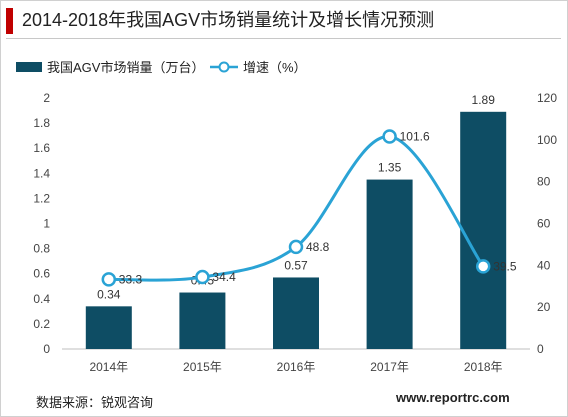 Image resolution: width=568 pixels, height=417 pixels. Describe the element at coordinates (275, 67) in the screenshot. I see `legend-label-line: 增速（%）` at that location.